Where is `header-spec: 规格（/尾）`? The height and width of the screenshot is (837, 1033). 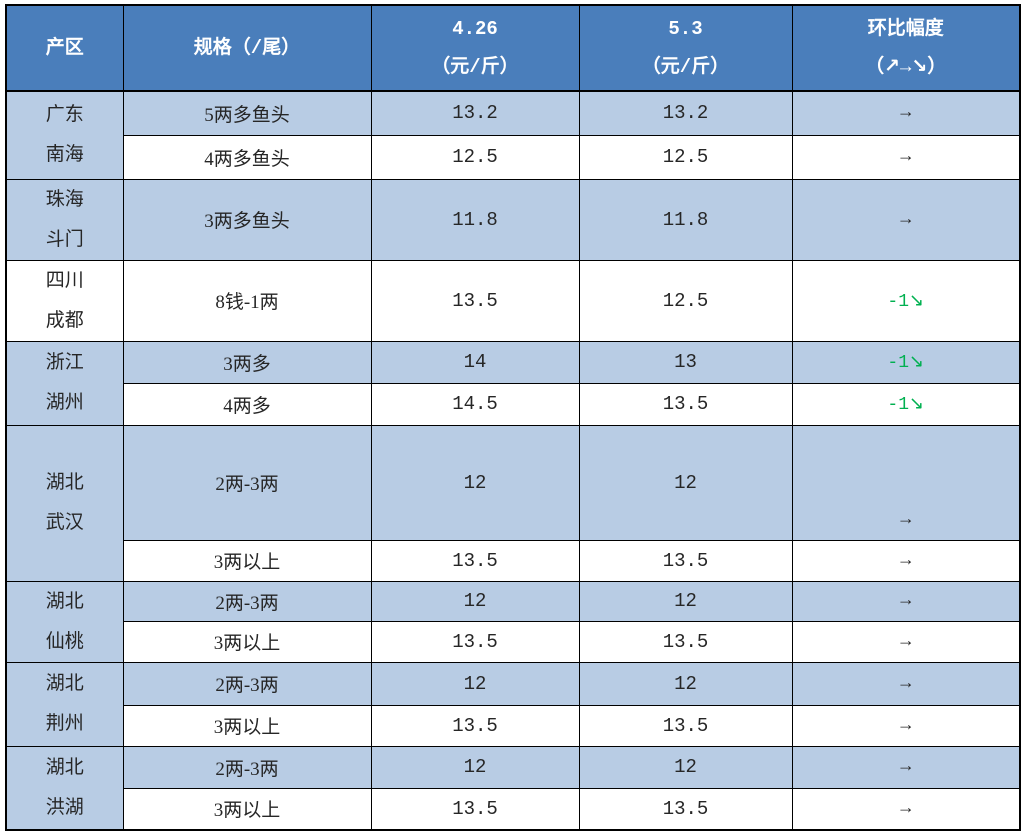
header-spec: 规格（/尾） is located at coordinates (247, 48).